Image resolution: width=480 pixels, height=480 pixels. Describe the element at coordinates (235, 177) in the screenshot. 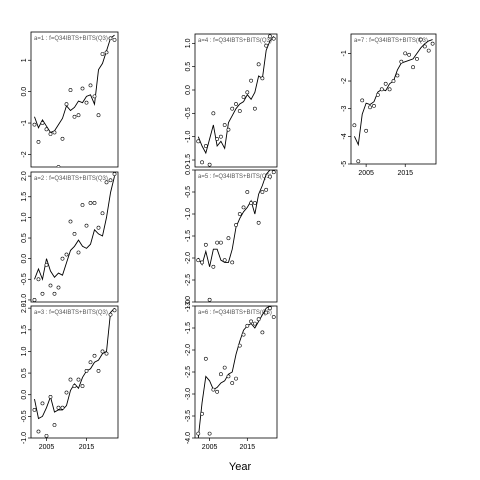

I see `panel-label: a=5 : f=Q34IBTS+BITS(Q3)` at that location.